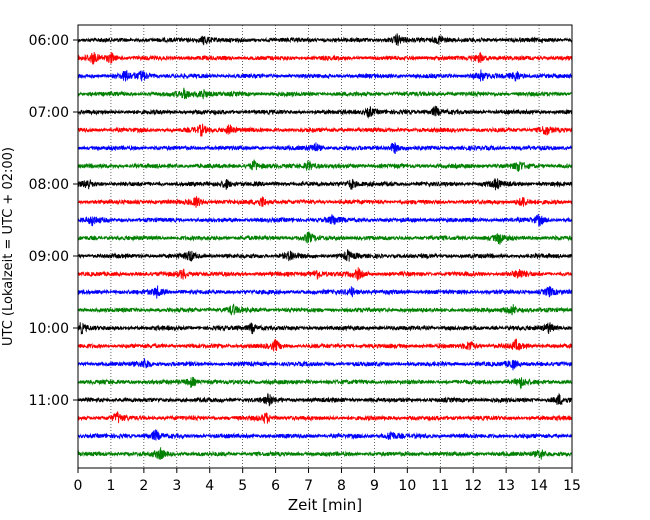 This screenshot has height=520, width=650. I want to click on x-tick-label: 13, so click(506, 486).